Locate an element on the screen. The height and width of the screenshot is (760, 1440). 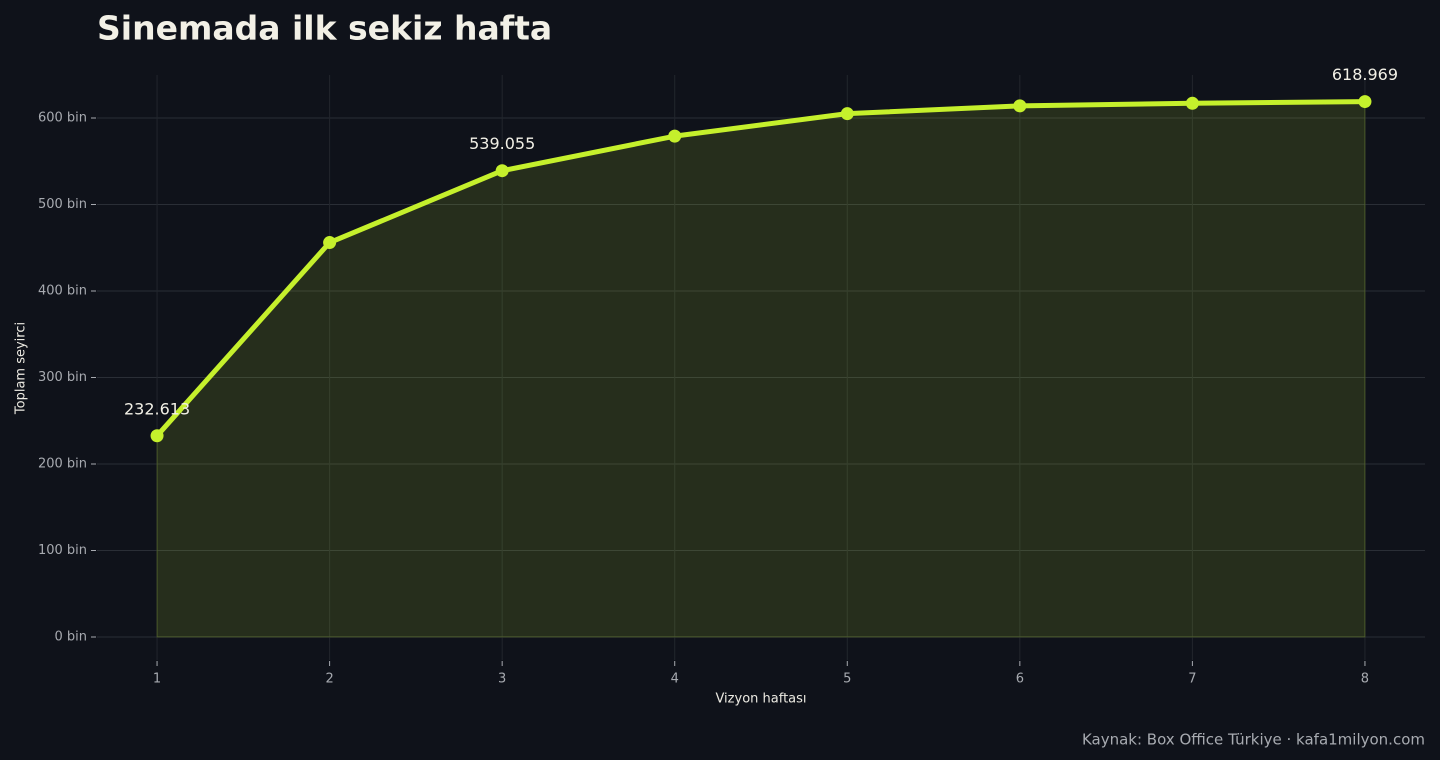
y-tick-label: 600 bin is located at coordinates (62, 117).